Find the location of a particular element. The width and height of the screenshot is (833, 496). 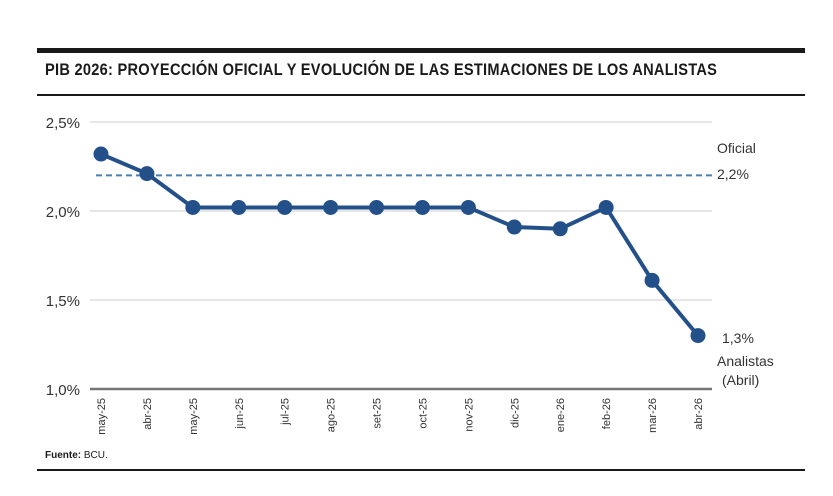

x-tick-label: abr-26 is located at coordinates (699, 414).